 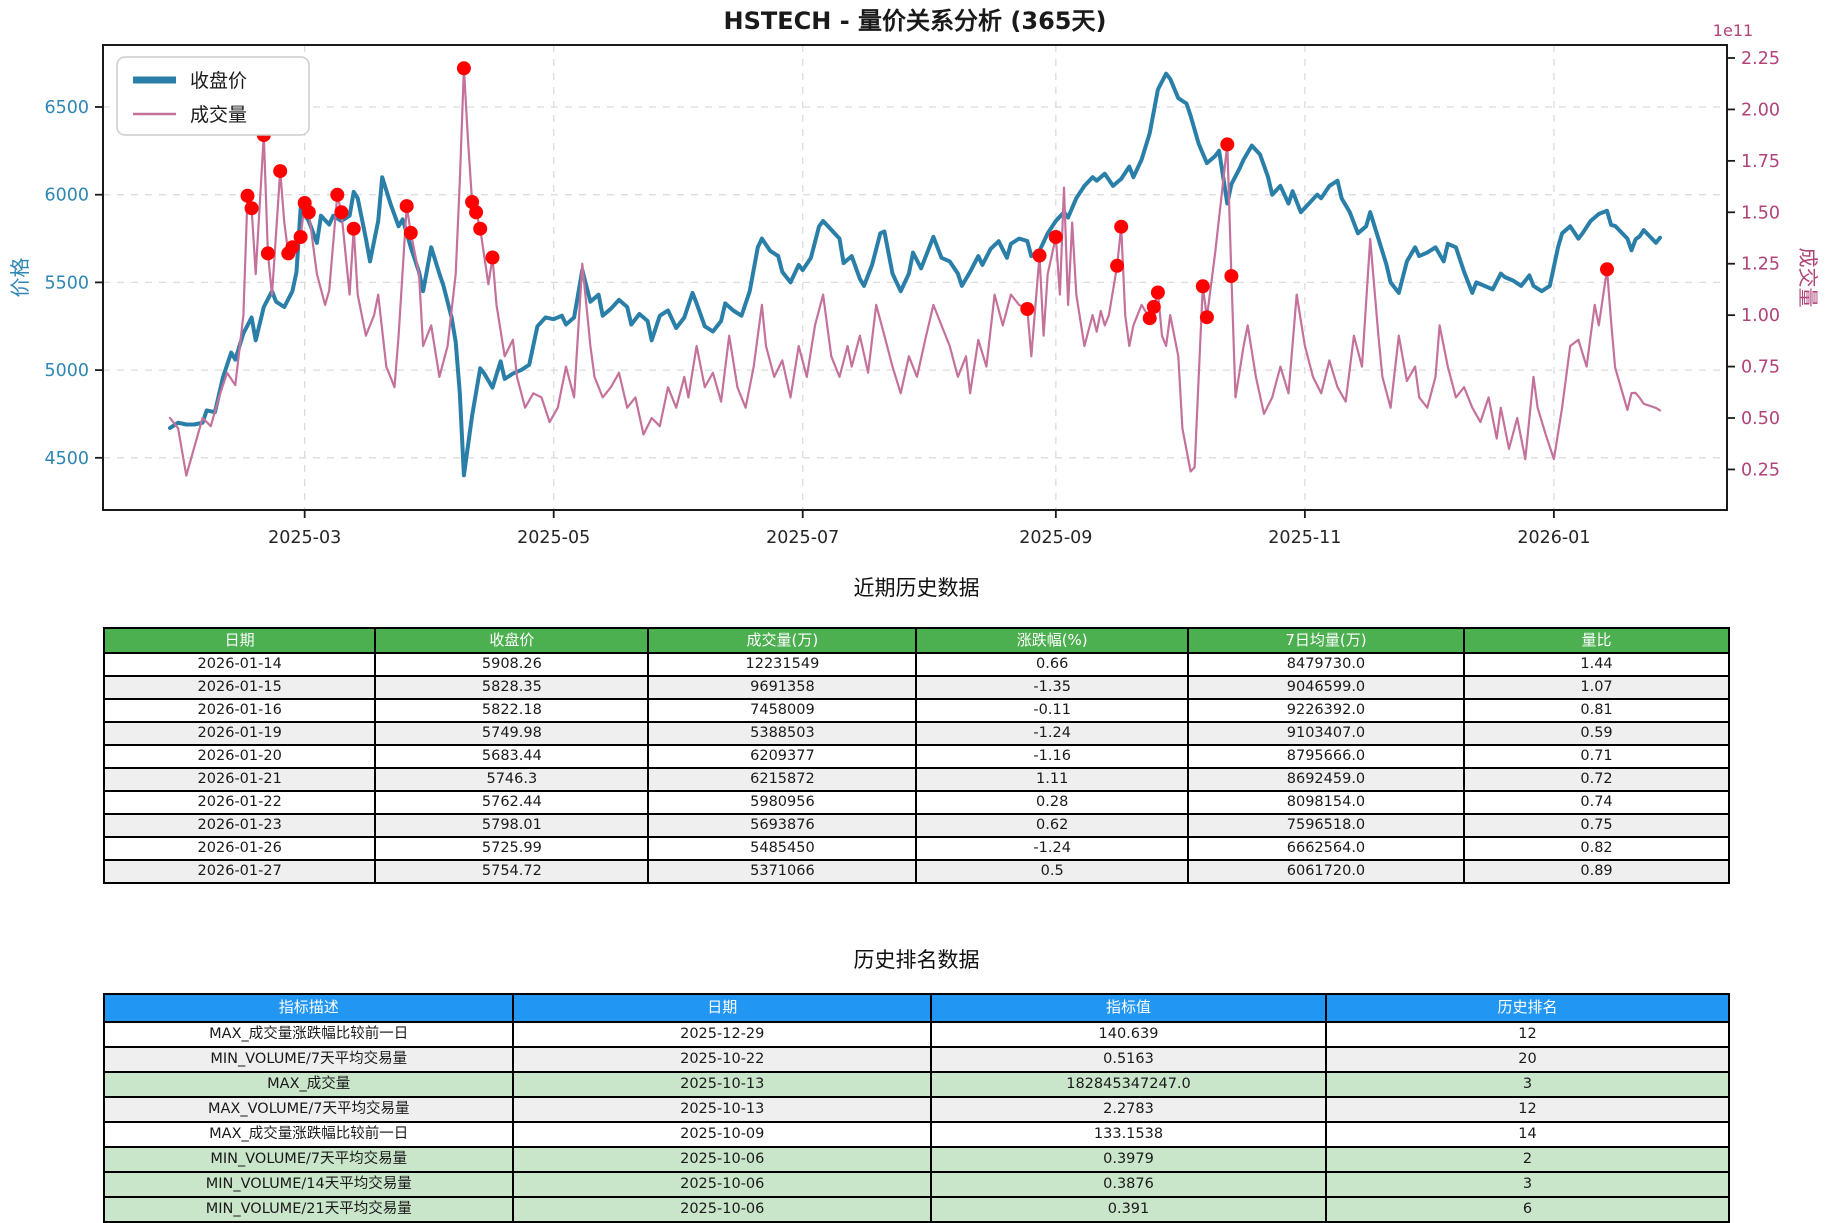 What do you see at coordinates (1596, 825) in the screenshot?
I see `recent-cell: 0.75` at bounding box center [1596, 825].